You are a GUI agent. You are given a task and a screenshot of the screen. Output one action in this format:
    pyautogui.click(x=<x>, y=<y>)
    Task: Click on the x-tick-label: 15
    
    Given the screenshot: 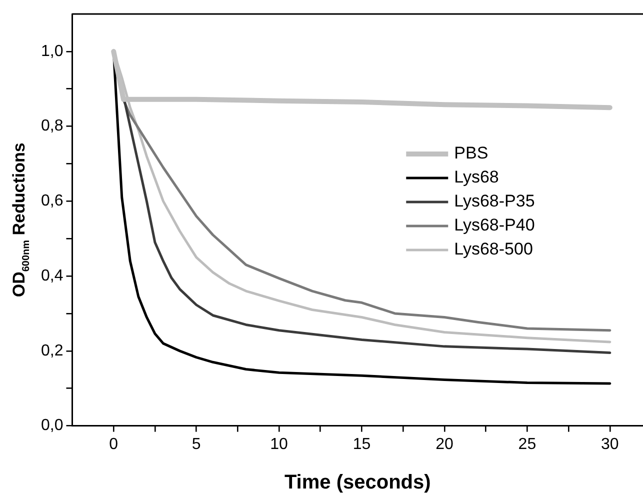 What is the action you would take?
    pyautogui.click(x=361, y=444)
    